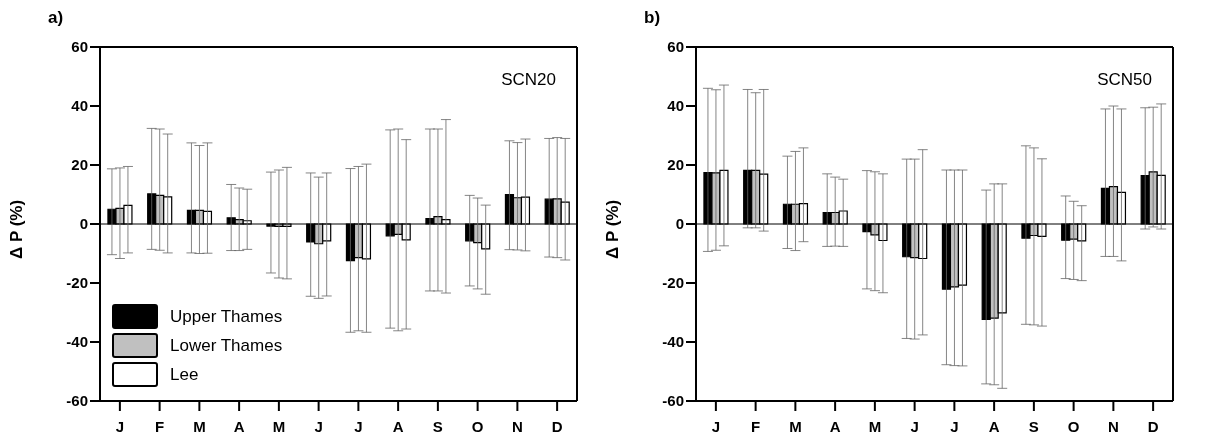 Image resolution: width=1208 pixels, height=443 pixels. I want to click on annotation: SCN50, so click(1124, 80).